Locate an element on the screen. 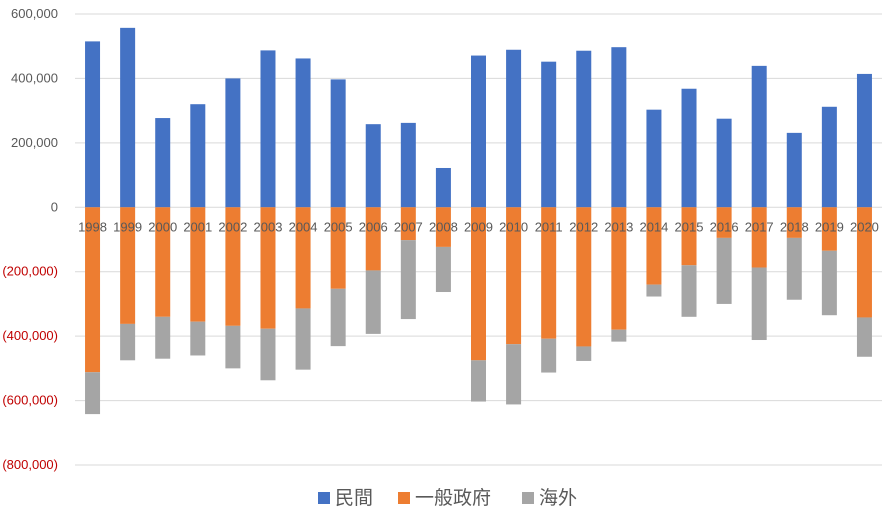 The height and width of the screenshot is (525, 892). x-tick-label: 2000 is located at coordinates (162, 226).